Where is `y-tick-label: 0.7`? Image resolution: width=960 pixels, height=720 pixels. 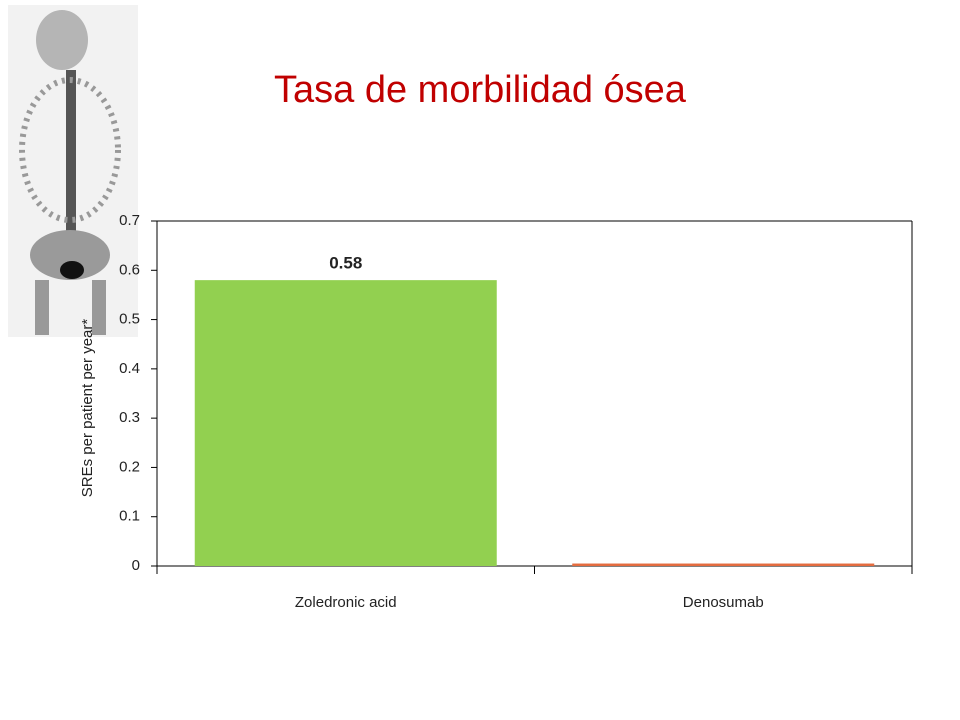 y-tick-label: 0.7 is located at coordinates (129, 220).